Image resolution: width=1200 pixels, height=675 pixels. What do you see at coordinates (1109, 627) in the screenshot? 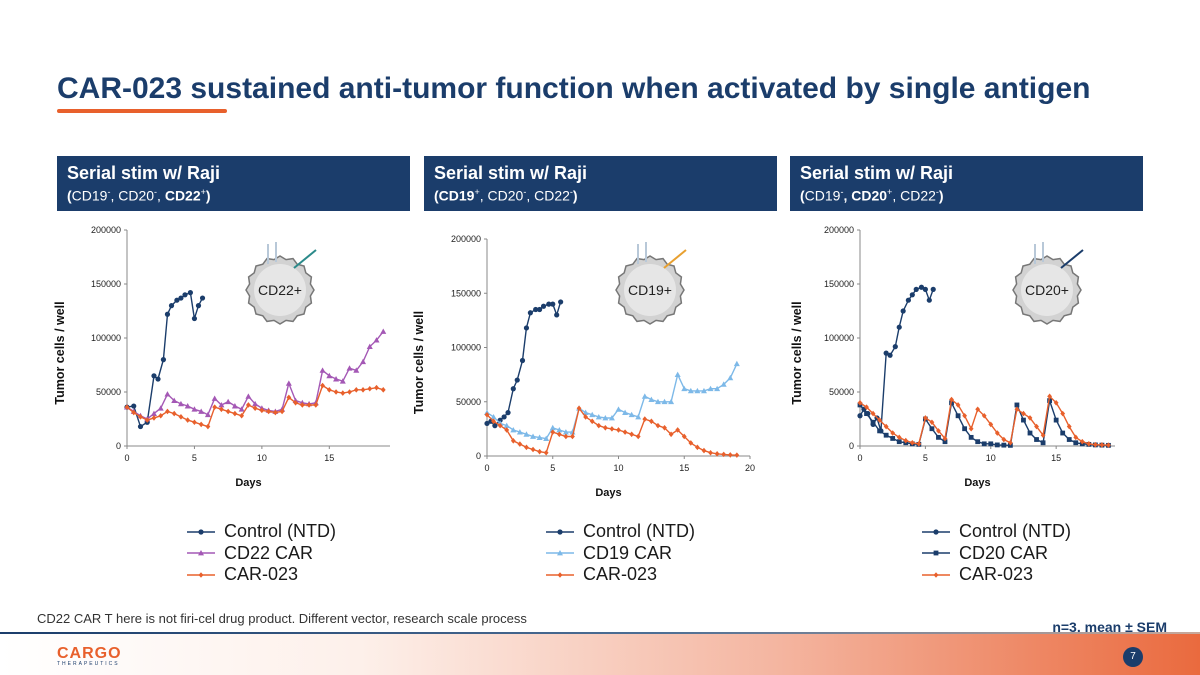
I see `stats-note: n=3, mean ± SEM` at bounding box center [1109, 627].